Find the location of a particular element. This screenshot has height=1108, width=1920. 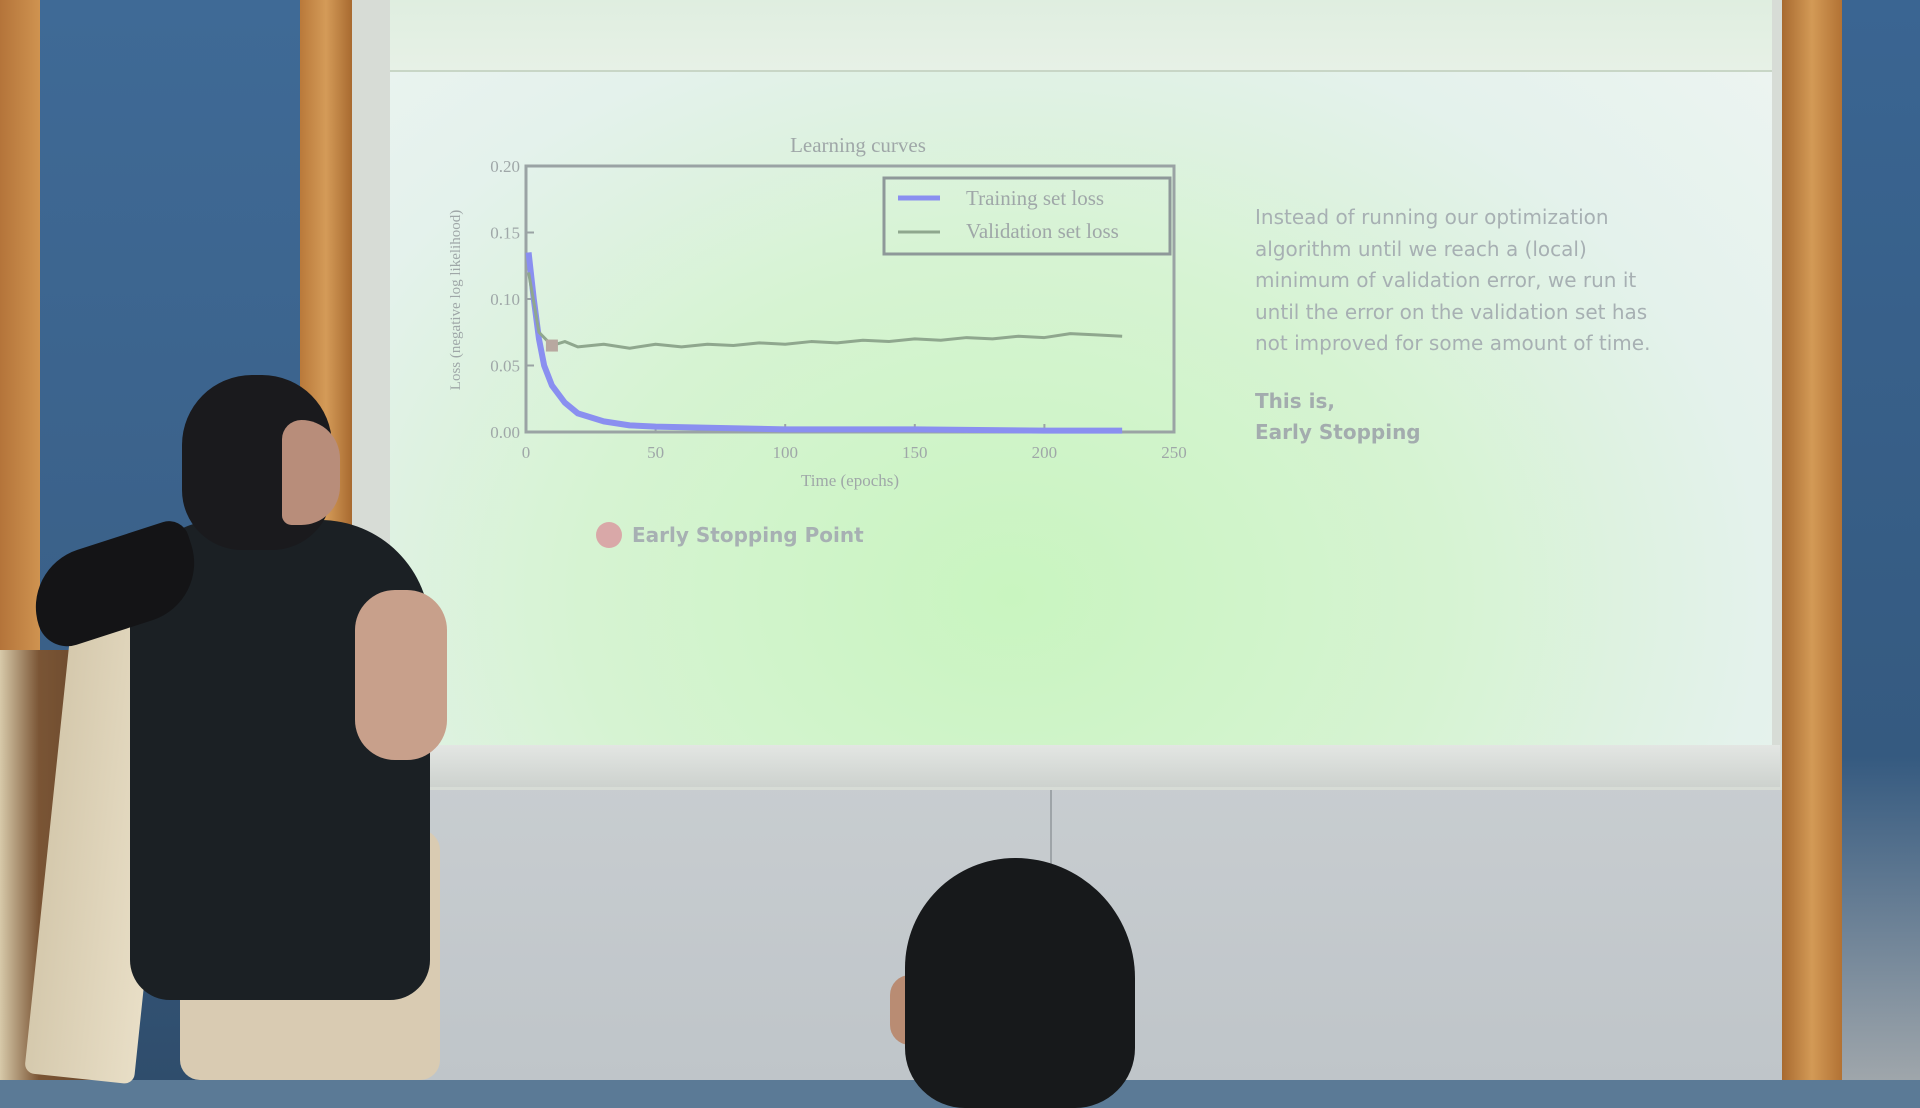

early-stopping-legend: Early Stopping Point is located at coordinates (730, 535).